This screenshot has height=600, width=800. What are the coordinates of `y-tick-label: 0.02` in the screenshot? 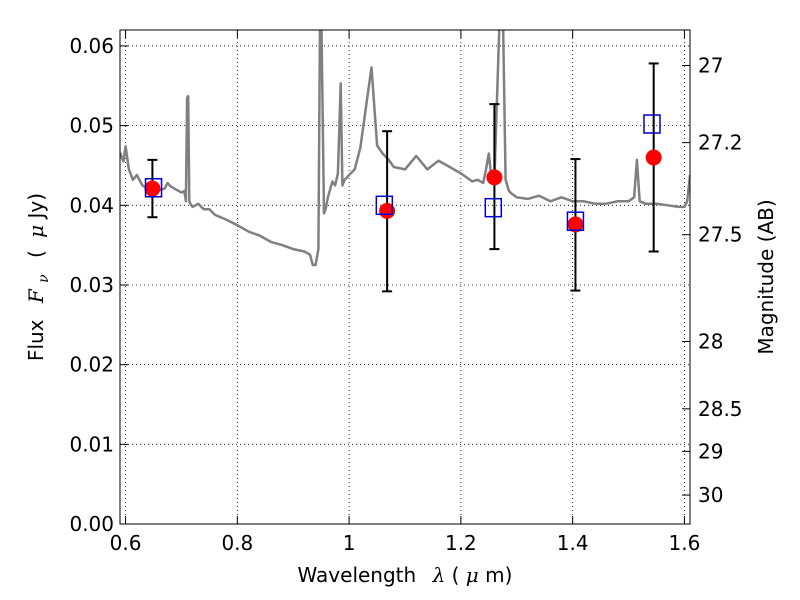 It's located at (91, 365).